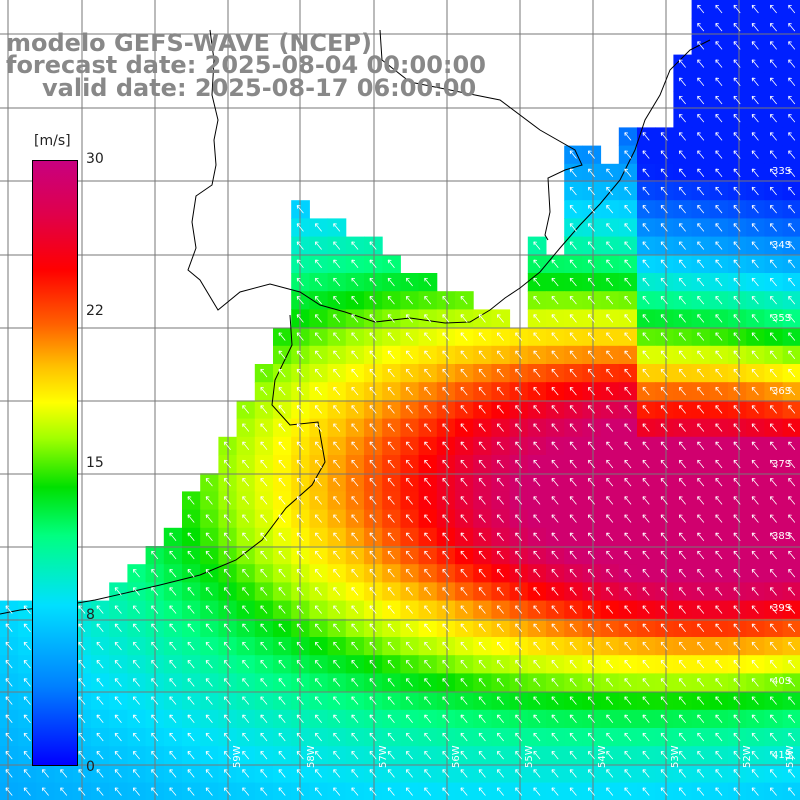 This screenshot has width=800, height=800. What do you see at coordinates (95, 159) in the screenshot?
I see `colorbar-tick-30: 30` at bounding box center [95, 159].